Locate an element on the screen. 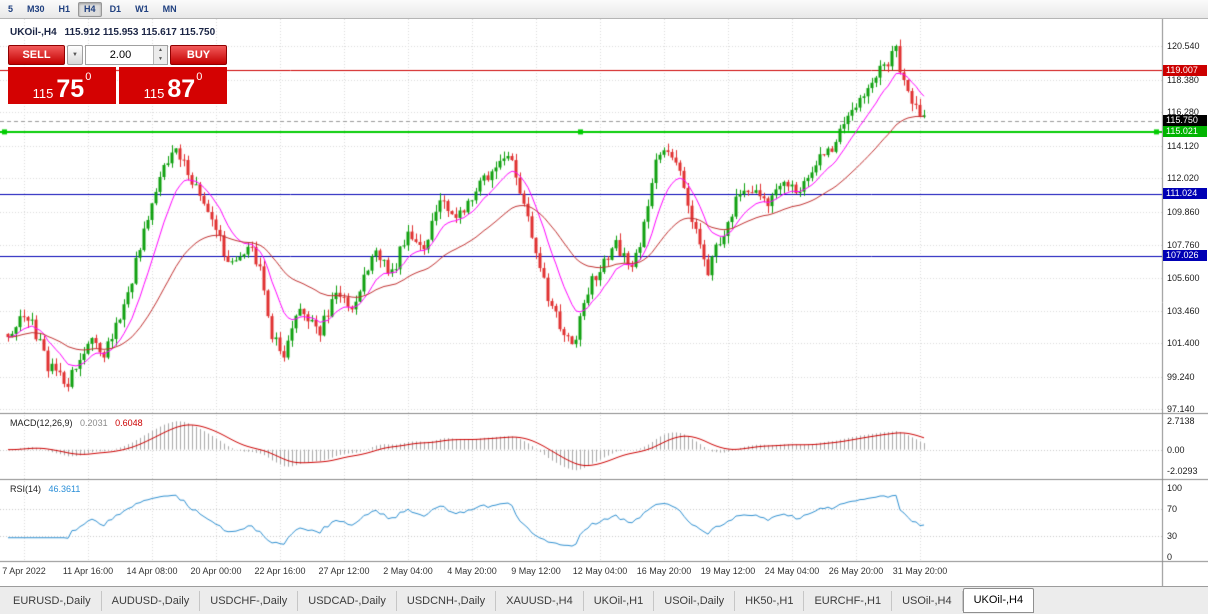 The width and height of the screenshot is (1208, 614). one-click-trading-panel: SELL ▼ ▲ ▼ BUY 115 75 0 is located at coordinates (117, 74).